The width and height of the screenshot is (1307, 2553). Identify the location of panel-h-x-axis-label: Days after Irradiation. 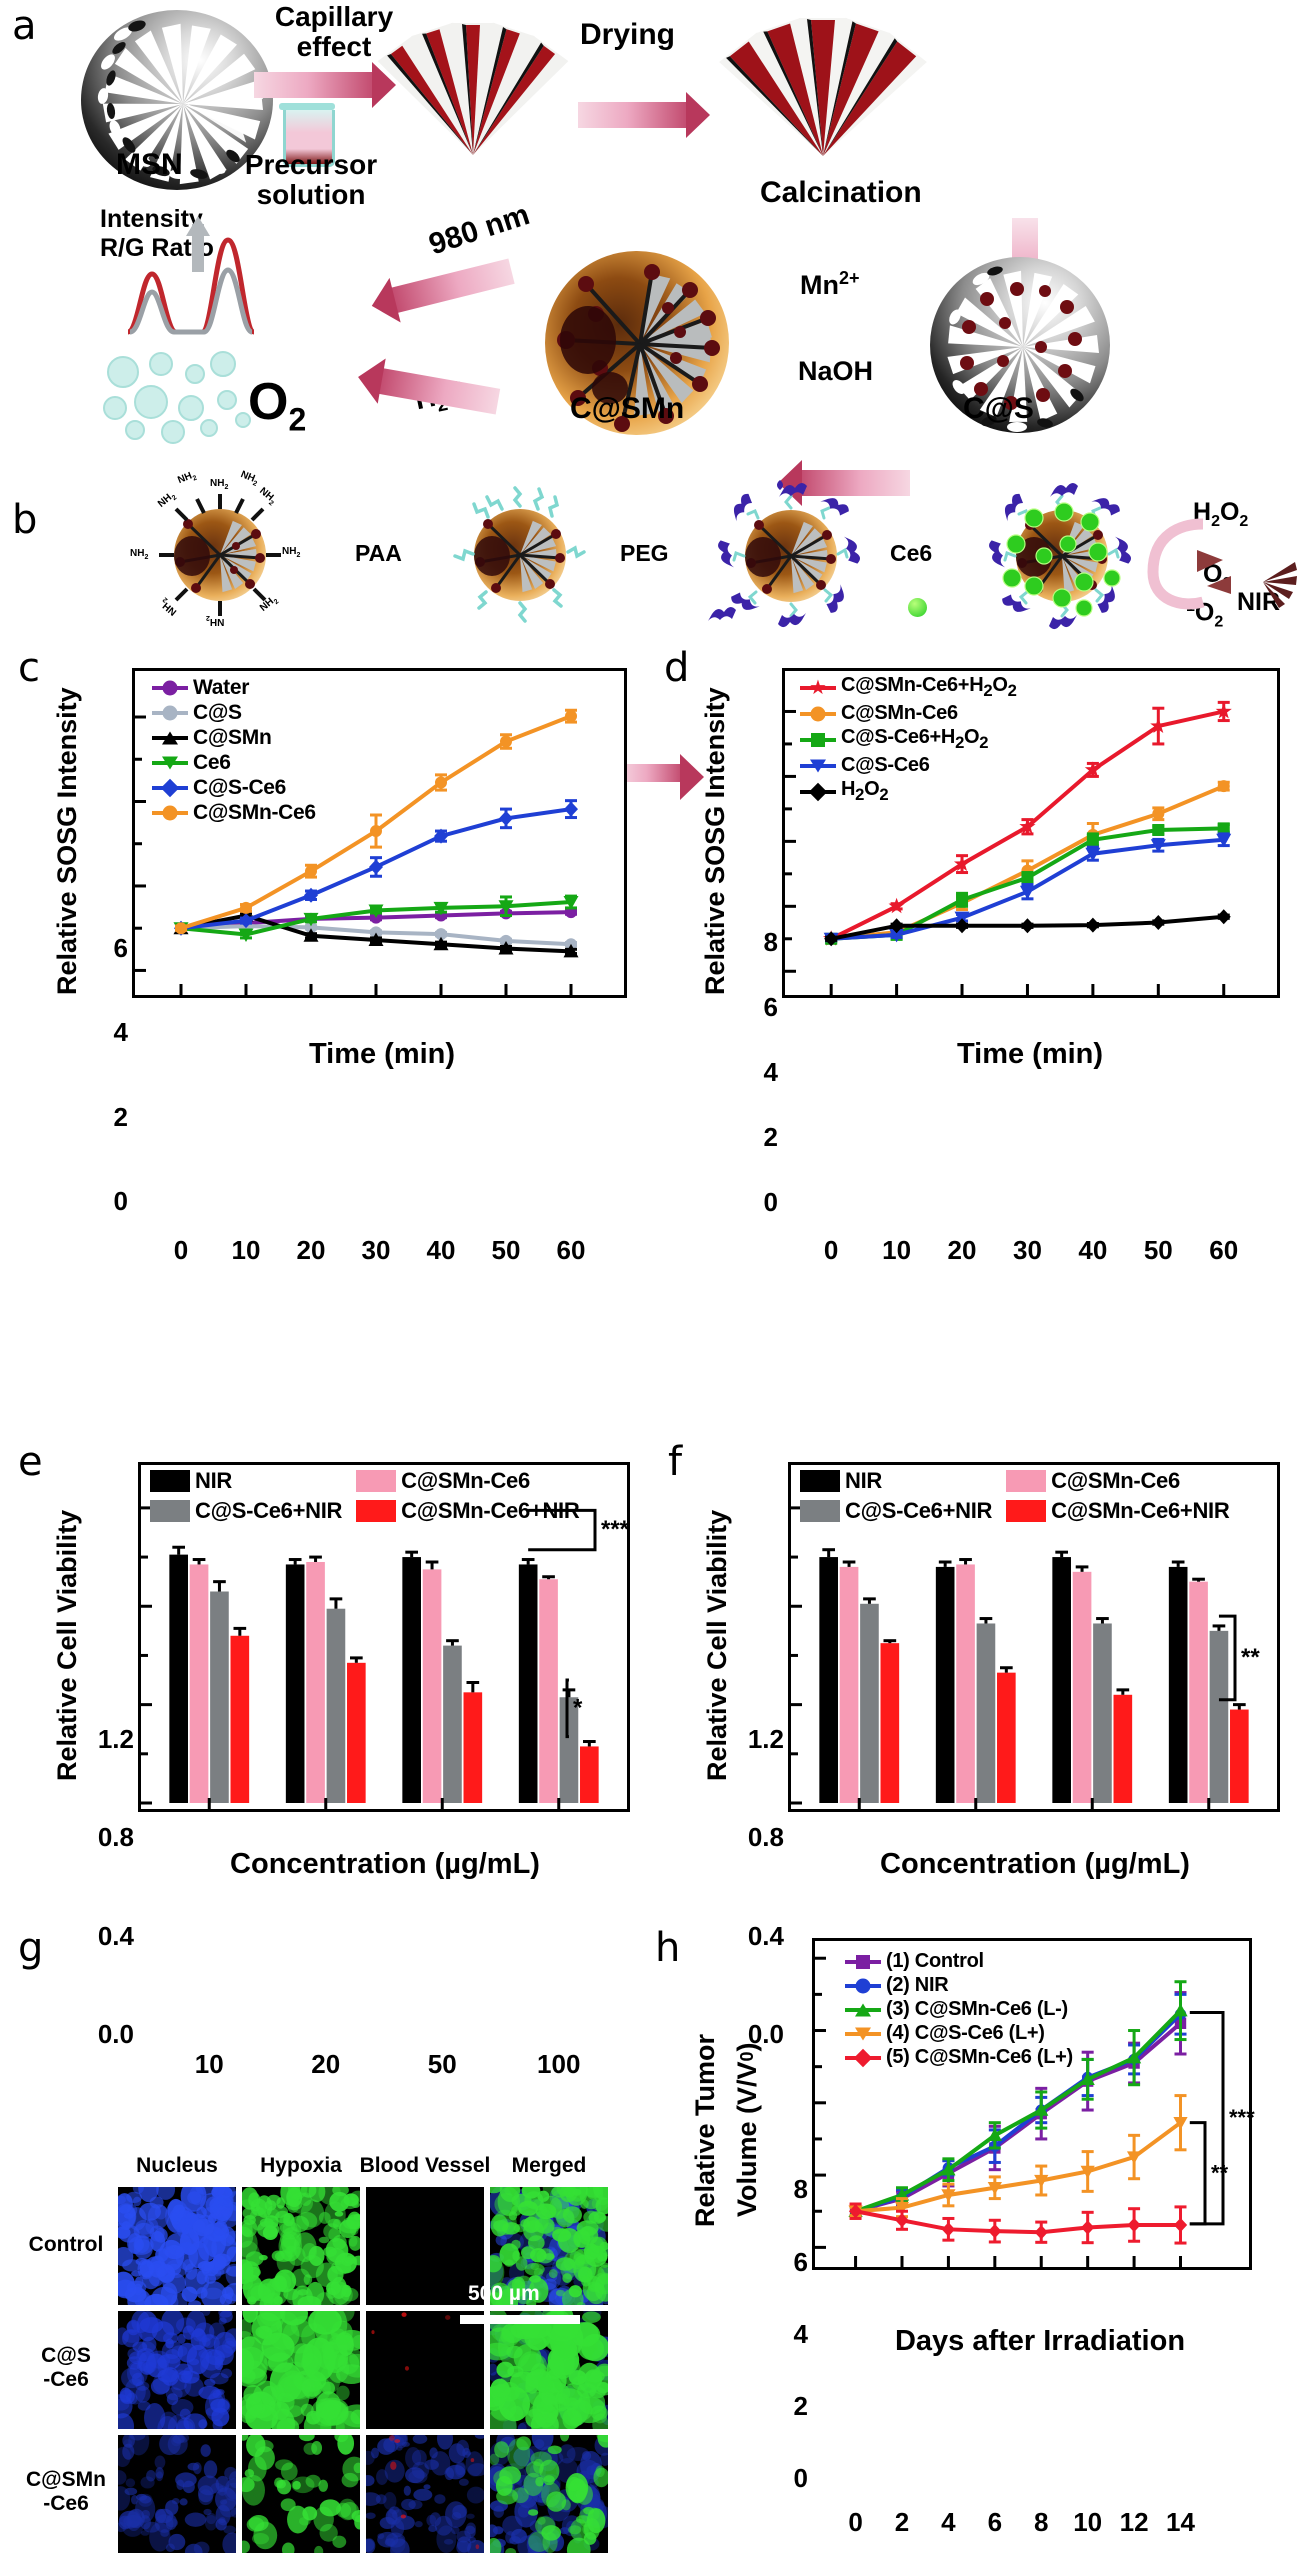
(1040, 2341).